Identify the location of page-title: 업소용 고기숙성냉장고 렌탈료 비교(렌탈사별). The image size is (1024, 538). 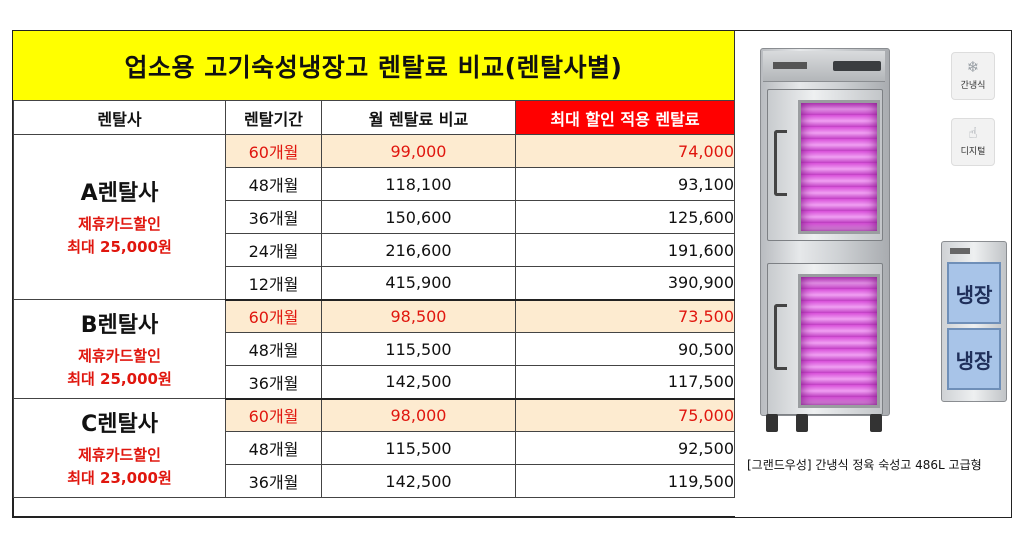
(374, 66).